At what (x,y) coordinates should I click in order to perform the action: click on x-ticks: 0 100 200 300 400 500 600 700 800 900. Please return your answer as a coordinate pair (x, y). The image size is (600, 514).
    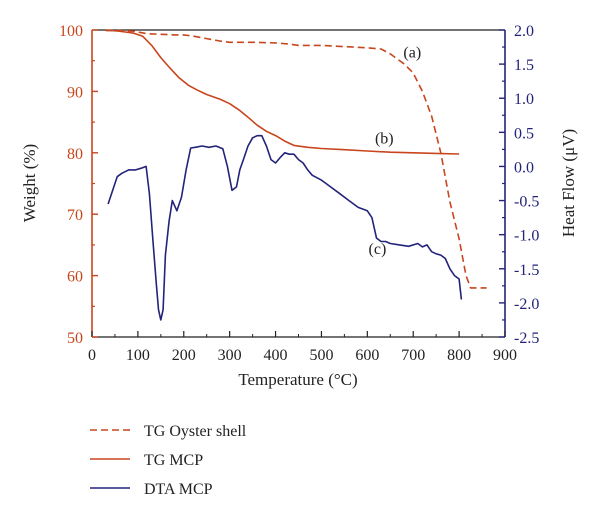
    Looking at the image, I should click on (302, 347).